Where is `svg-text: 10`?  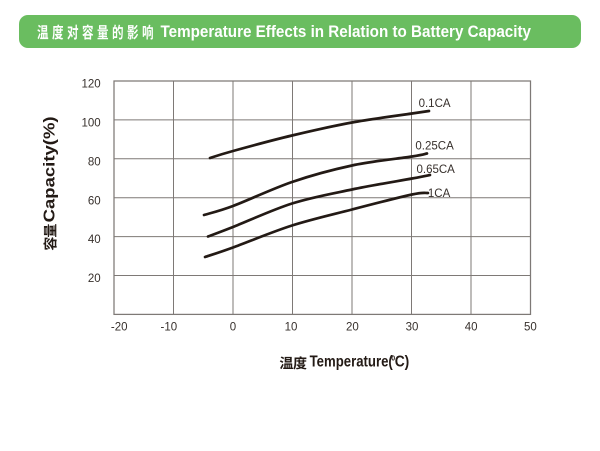
svg-text: 10 is located at coordinates (291, 328).